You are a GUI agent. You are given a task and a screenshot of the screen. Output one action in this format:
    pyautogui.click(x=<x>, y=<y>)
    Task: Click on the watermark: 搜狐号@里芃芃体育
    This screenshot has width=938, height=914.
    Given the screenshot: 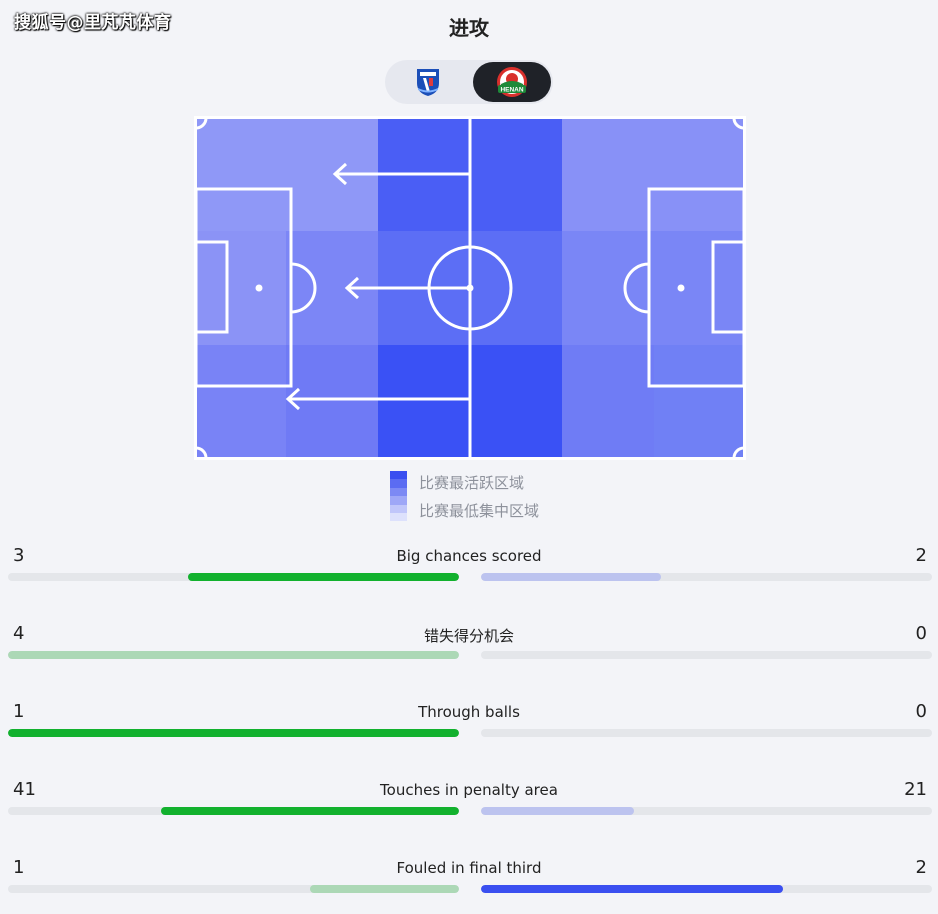 What is the action you would take?
    pyautogui.click(x=93, y=23)
    